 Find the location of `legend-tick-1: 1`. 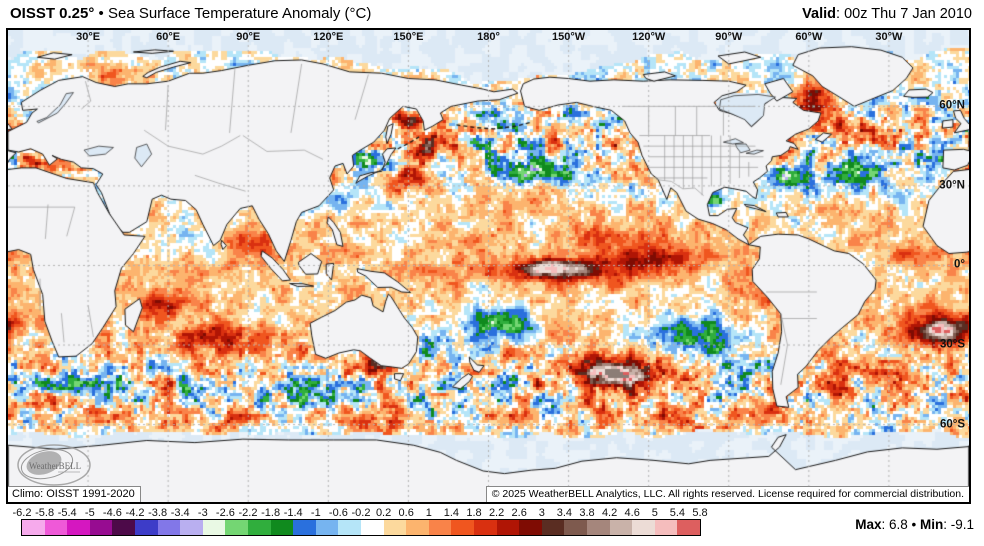

legend-tick-1: 1 is located at coordinates (428, 513).